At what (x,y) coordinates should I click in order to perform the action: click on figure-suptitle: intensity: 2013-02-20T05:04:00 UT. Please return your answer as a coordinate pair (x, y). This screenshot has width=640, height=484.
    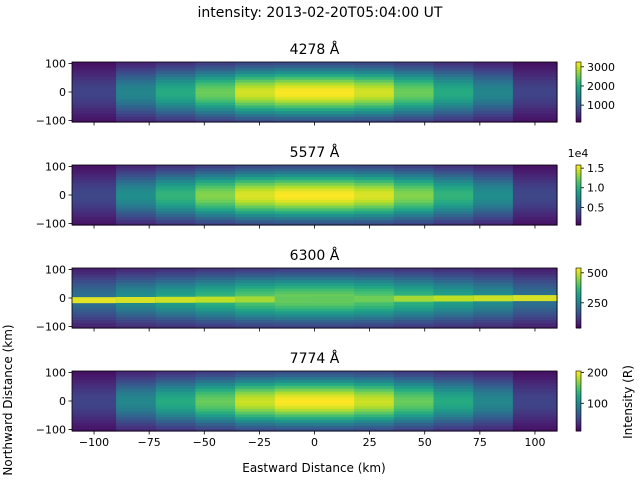
    Looking at the image, I should click on (320, 13).